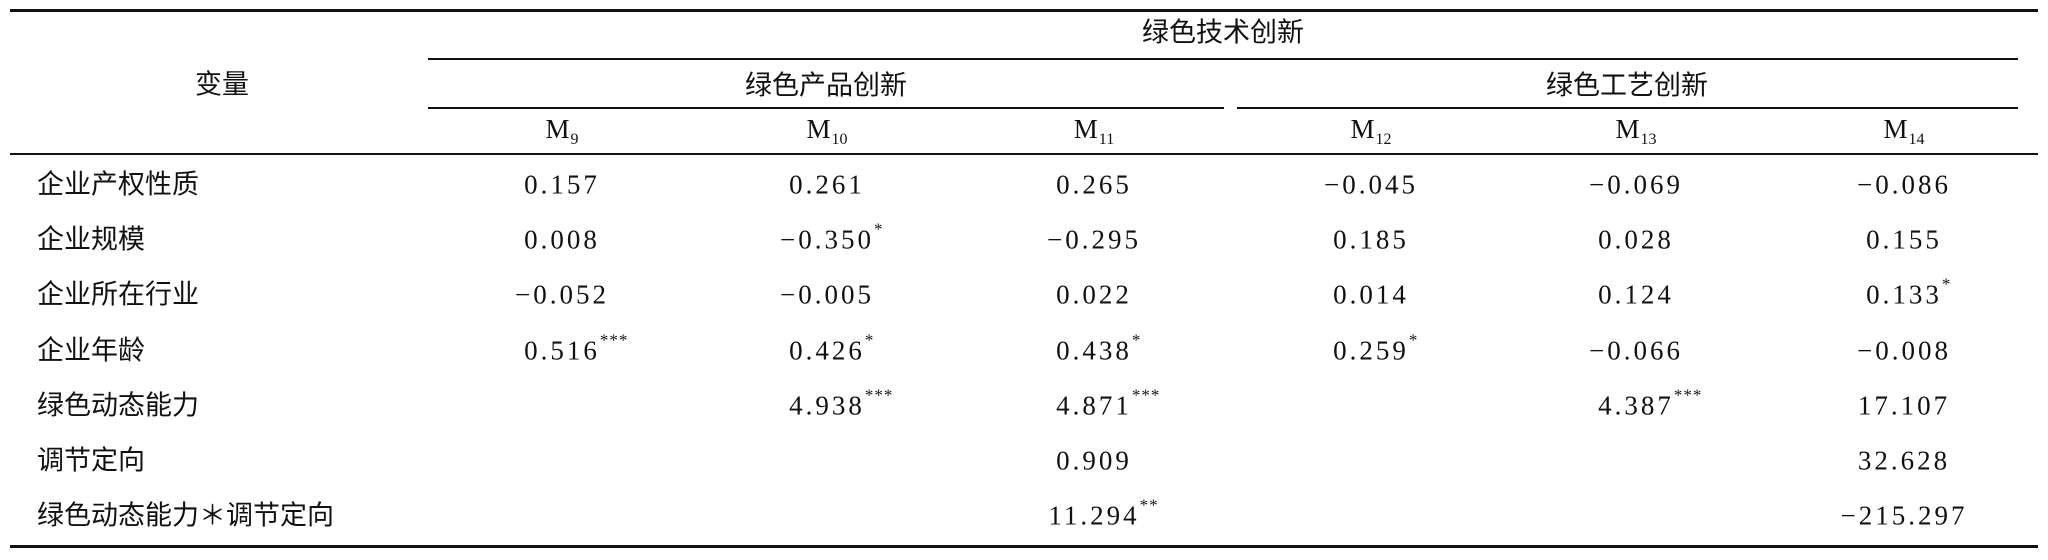 The width and height of the screenshot is (2048, 560). I want to click on group-rule, so click(1223, 59).